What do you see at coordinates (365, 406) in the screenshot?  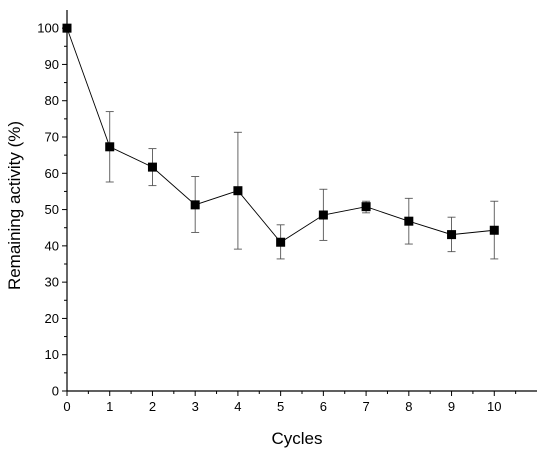 I see `x-tick-label: 7` at bounding box center [365, 406].